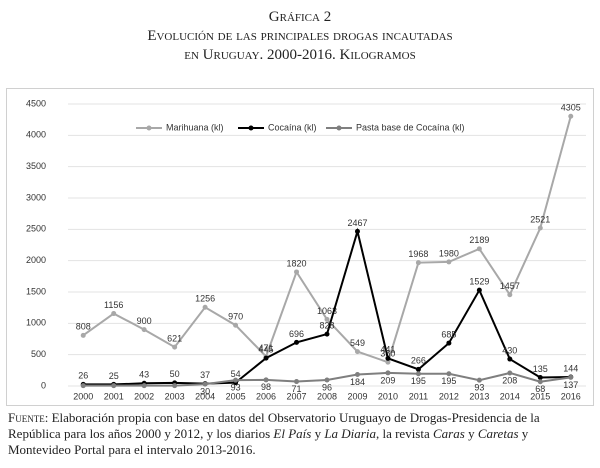  What do you see at coordinates (357, 223) in the screenshot?
I see `data-label: 2467` at bounding box center [357, 223].